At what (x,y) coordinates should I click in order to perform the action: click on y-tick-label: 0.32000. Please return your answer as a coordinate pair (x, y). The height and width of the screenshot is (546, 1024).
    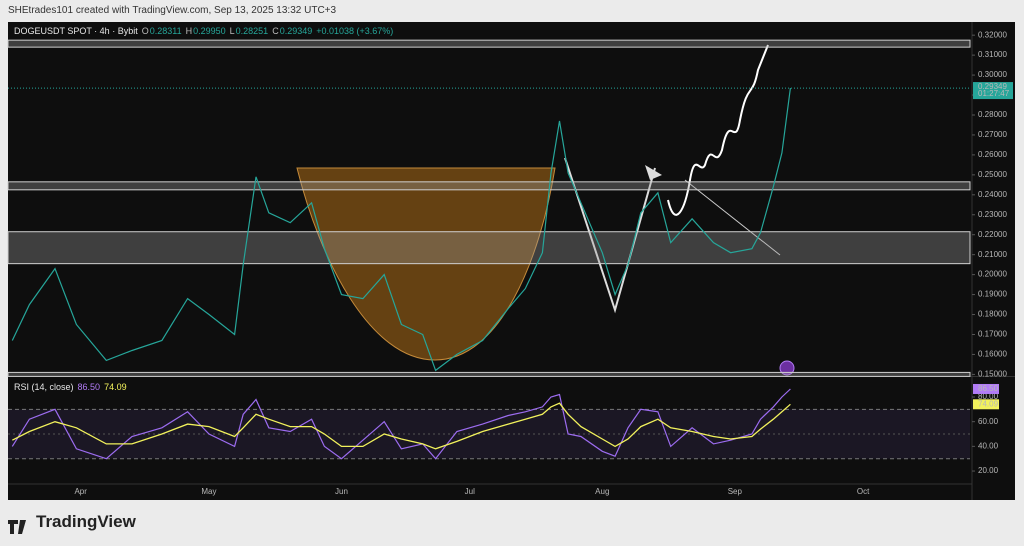
    Looking at the image, I should click on (992, 34).